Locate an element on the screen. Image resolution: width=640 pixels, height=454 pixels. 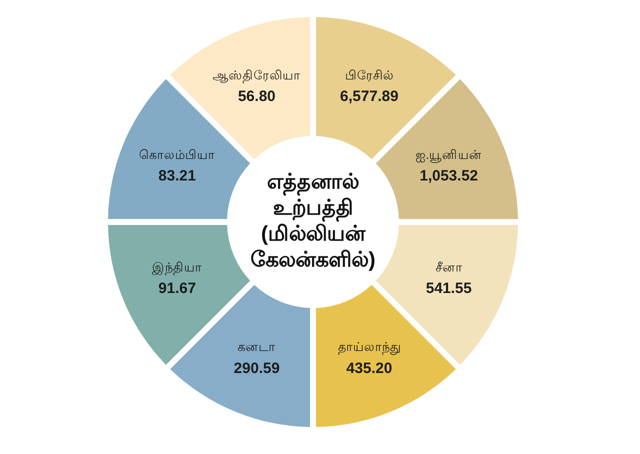
title: எத்தனால் உற்பத்தி (மில்லியன் கேலன்களில்) is located at coordinates (313, 221).